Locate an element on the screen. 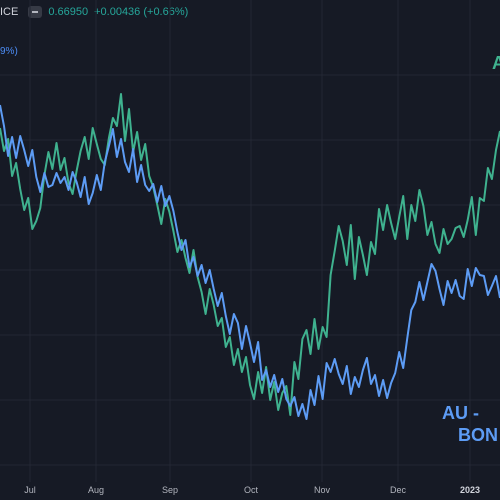 This screenshot has height=500, width=500. legend-row: ICE 0.66950 +0.00436 (+0.66%) is located at coordinates (94, 12).